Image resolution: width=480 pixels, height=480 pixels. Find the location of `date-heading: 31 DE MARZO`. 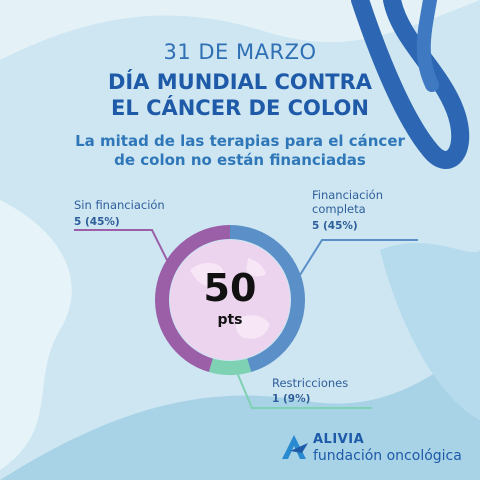

date-heading: 31 DE MARZO is located at coordinates (240, 52).